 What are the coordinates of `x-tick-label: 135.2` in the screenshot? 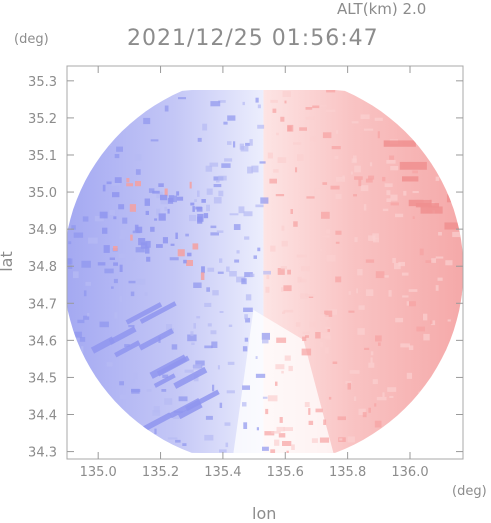 It's located at (160, 472).